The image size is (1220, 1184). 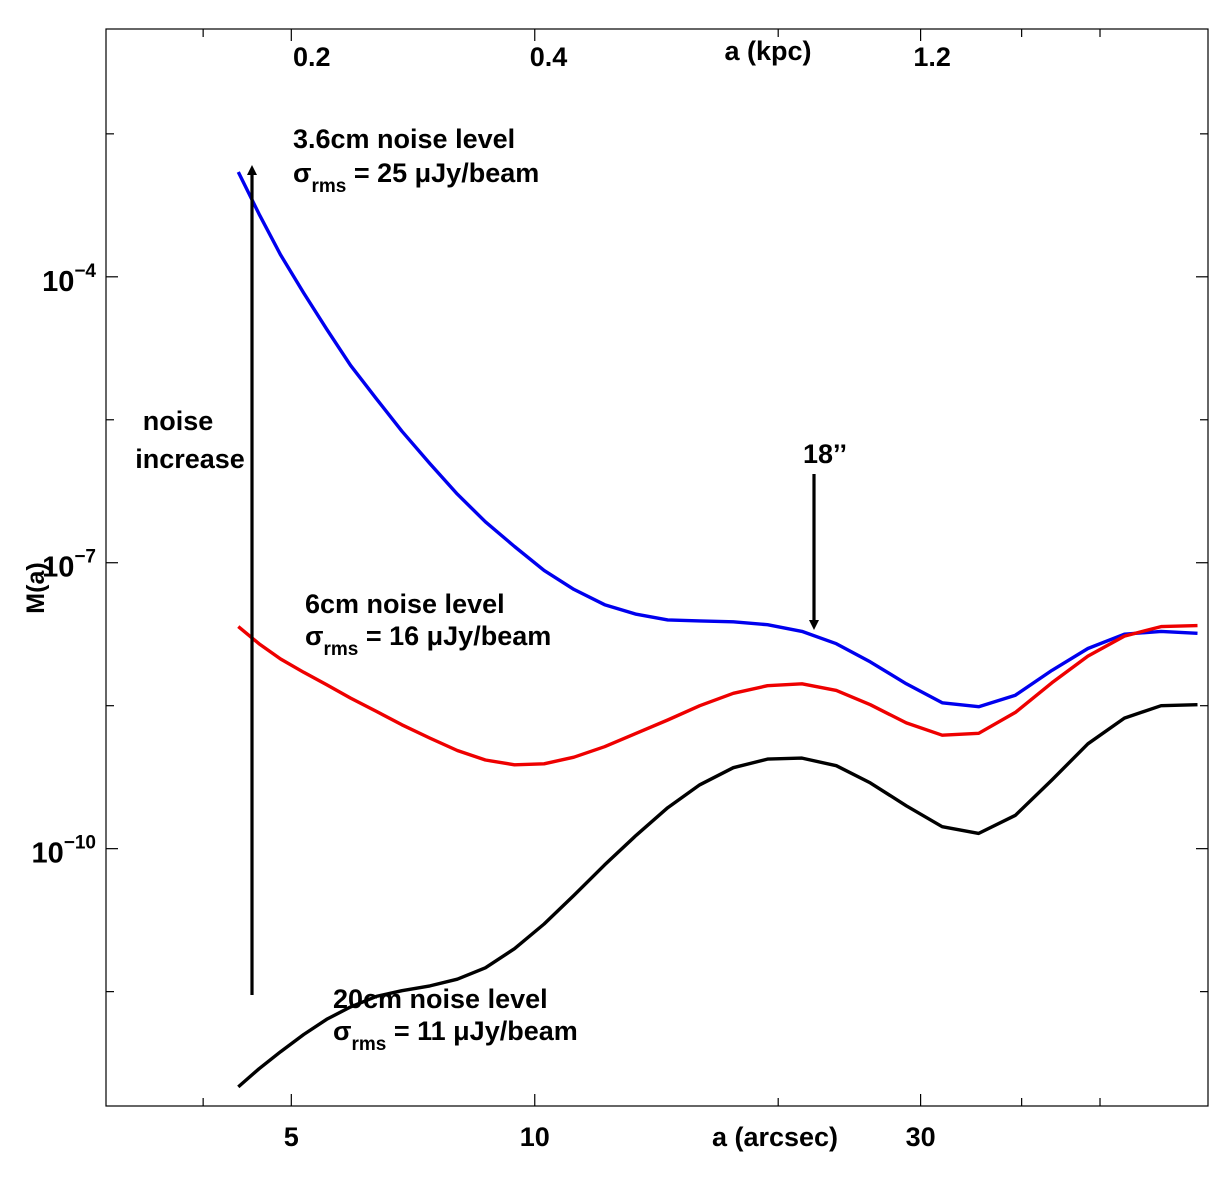 What do you see at coordinates (825, 454) in the screenshot?
I see `marker-label: 18’’` at bounding box center [825, 454].